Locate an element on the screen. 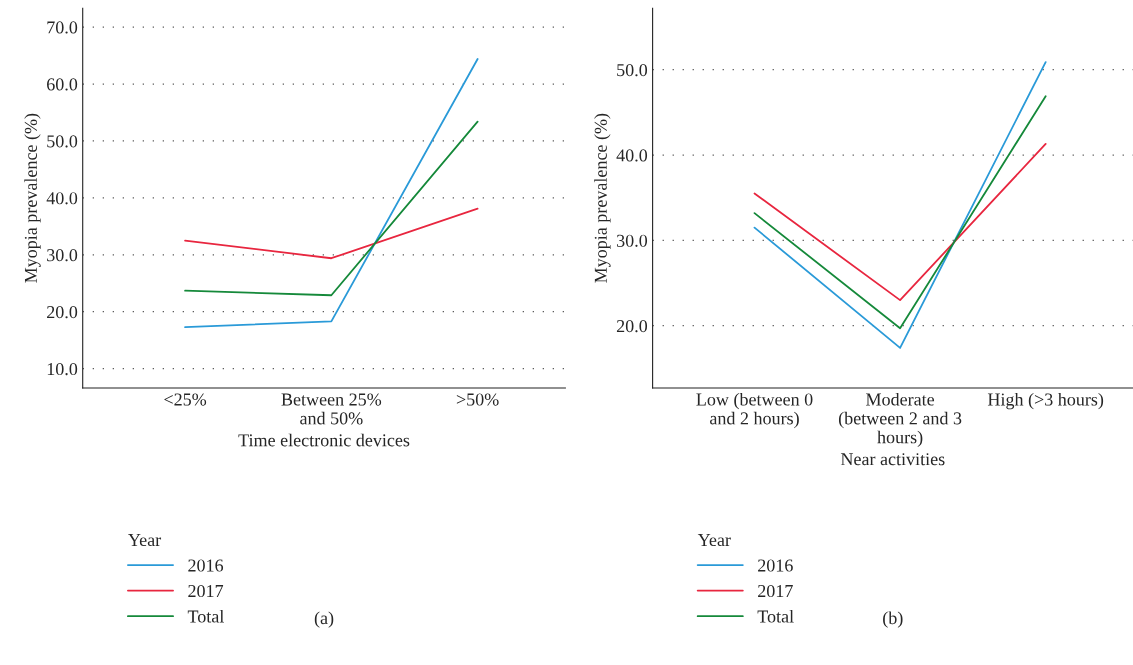 The height and width of the screenshot is (665, 1133). y-tick-label: 70.0 is located at coordinates (62, 27).